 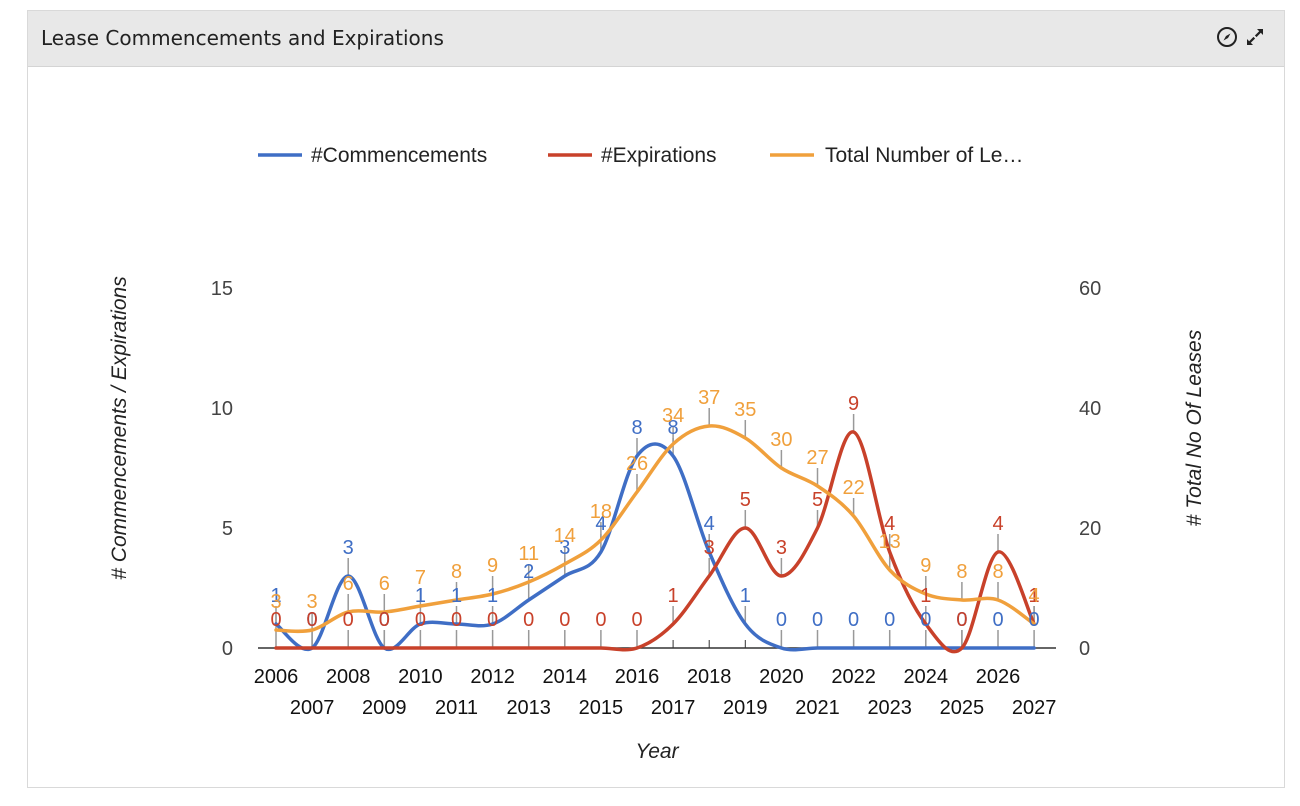 I want to click on data-label: 5, so click(x=817, y=500).